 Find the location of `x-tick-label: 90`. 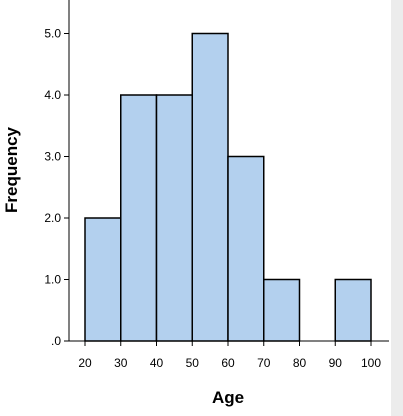

x-tick-label: 90 is located at coordinates (336, 363).